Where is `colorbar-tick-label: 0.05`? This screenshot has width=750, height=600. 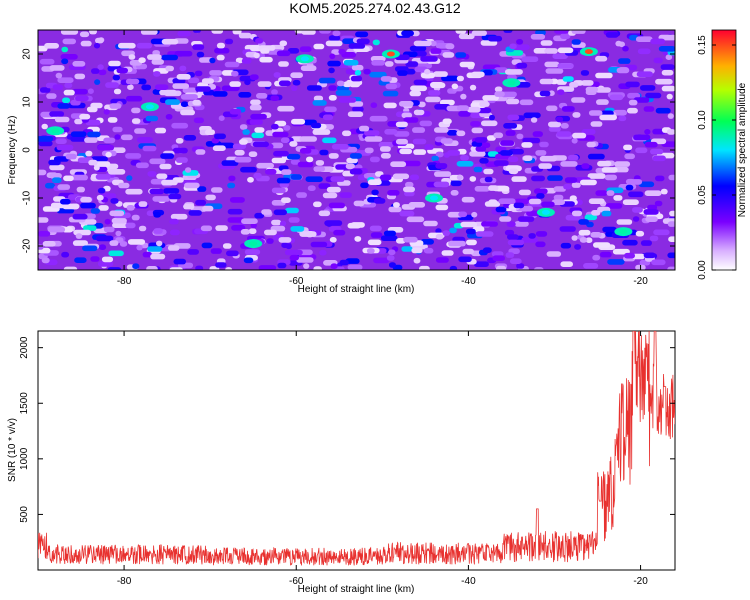 colorbar-tick-label: 0.05 is located at coordinates (702, 195).